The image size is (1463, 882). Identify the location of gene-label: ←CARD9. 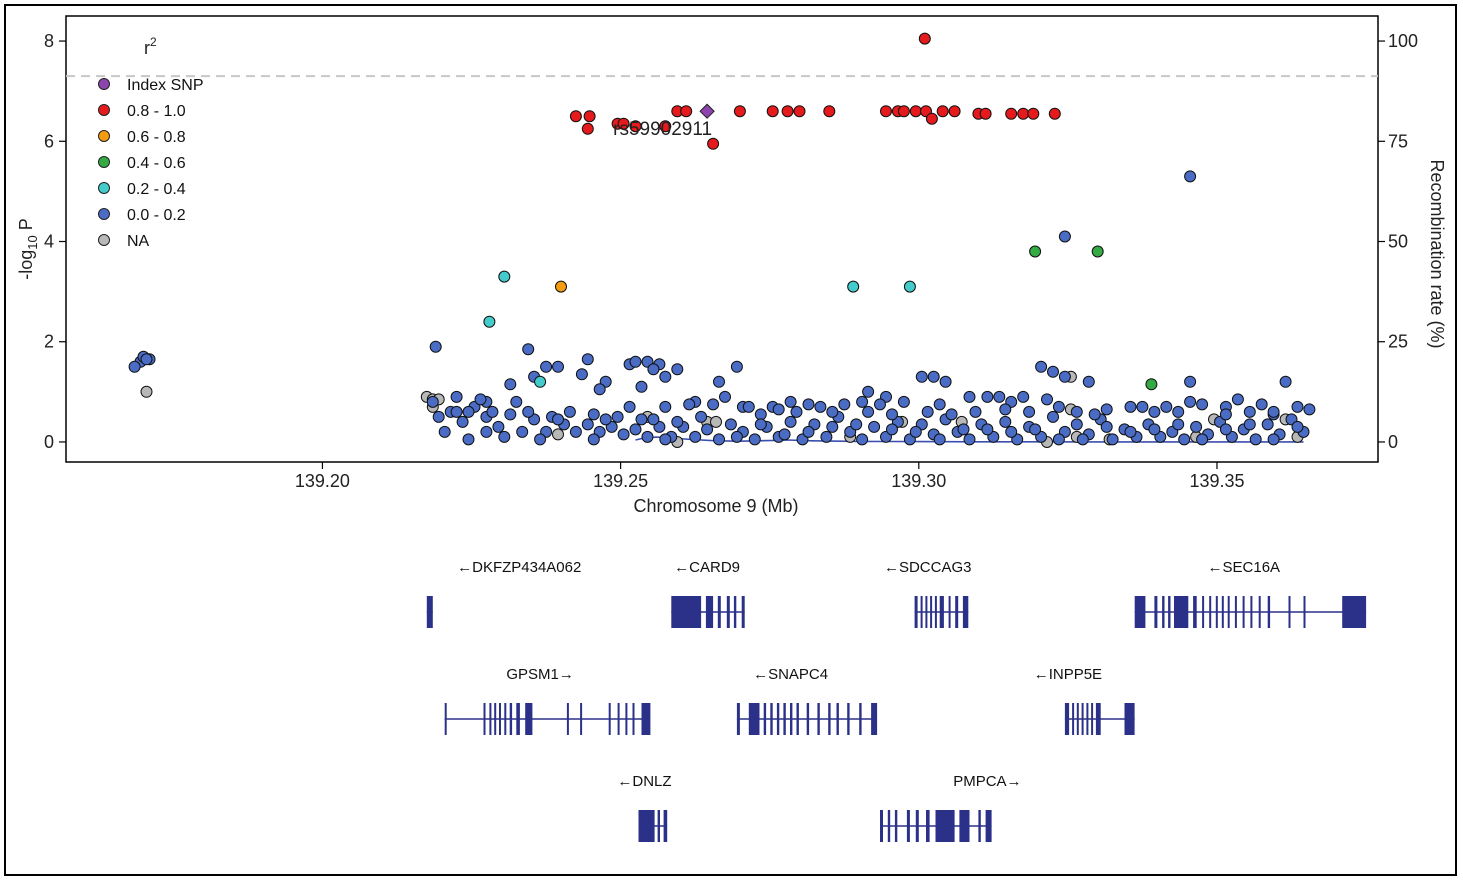
(707, 567).